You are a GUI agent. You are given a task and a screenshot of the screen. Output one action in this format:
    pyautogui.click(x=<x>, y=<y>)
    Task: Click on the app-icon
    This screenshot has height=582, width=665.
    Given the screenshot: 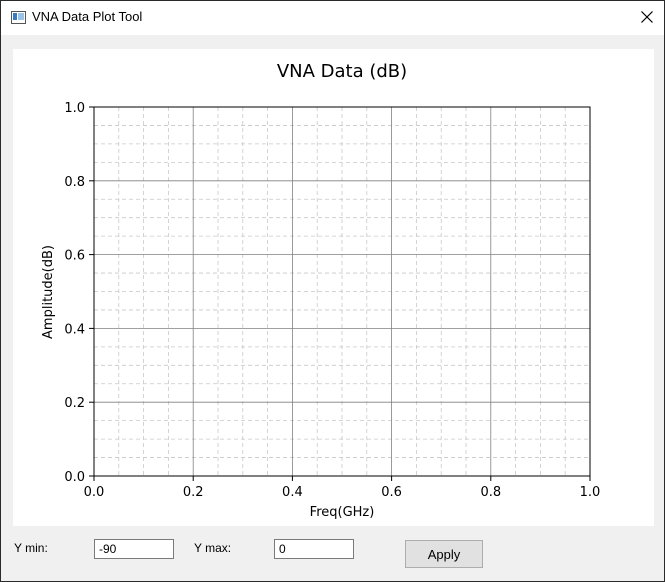 What is the action you would take?
    pyautogui.click(x=18, y=17)
    